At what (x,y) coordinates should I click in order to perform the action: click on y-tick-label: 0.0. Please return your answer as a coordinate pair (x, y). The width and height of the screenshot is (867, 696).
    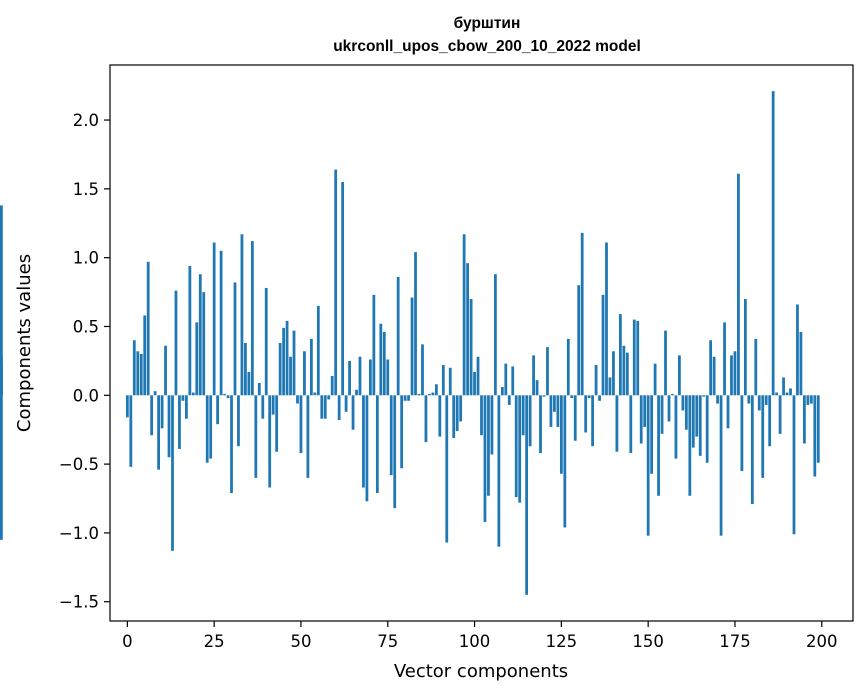
    Looking at the image, I should click on (86, 395).